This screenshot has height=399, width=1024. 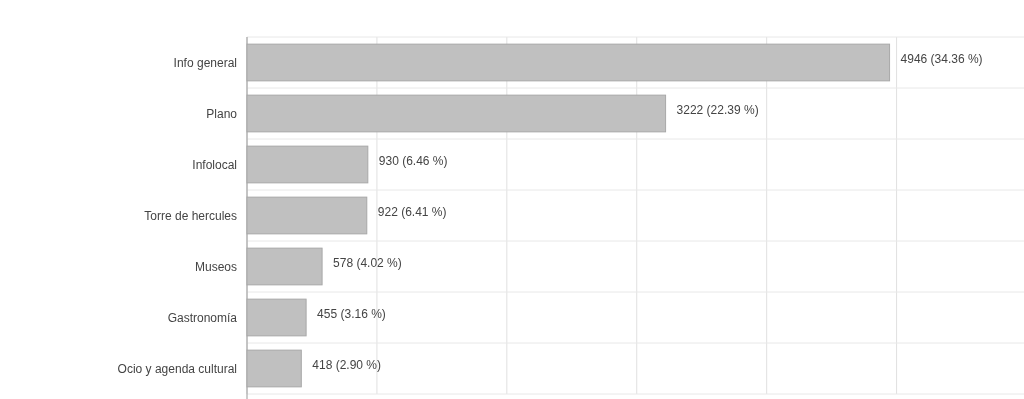 What do you see at coordinates (202, 317) in the screenshot?
I see `y-tick-label: Gastronomía` at bounding box center [202, 317].